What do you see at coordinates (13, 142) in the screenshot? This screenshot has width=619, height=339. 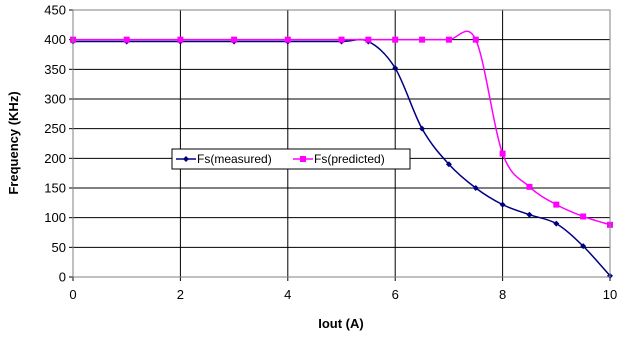 I see `y-axis-title: Frequency (KHz)` at bounding box center [13, 142].